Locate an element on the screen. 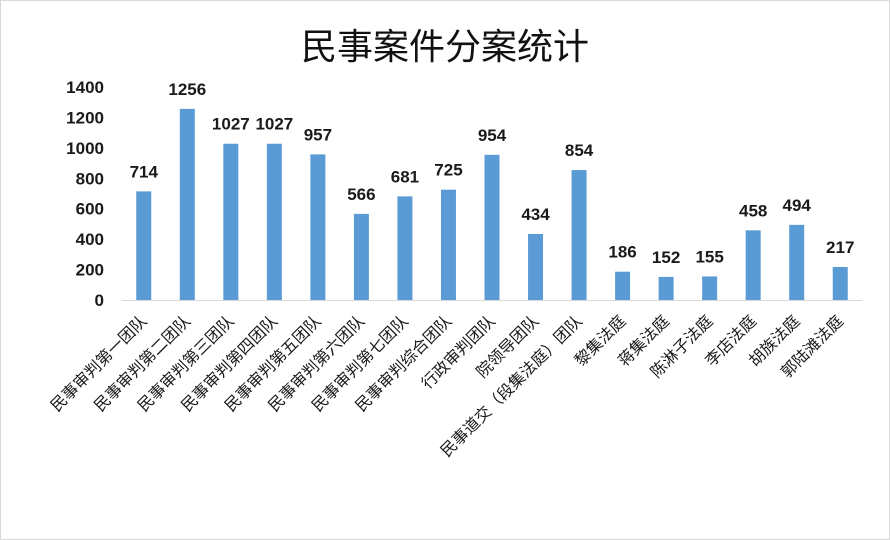  data-label: 155 is located at coordinates (709, 256).